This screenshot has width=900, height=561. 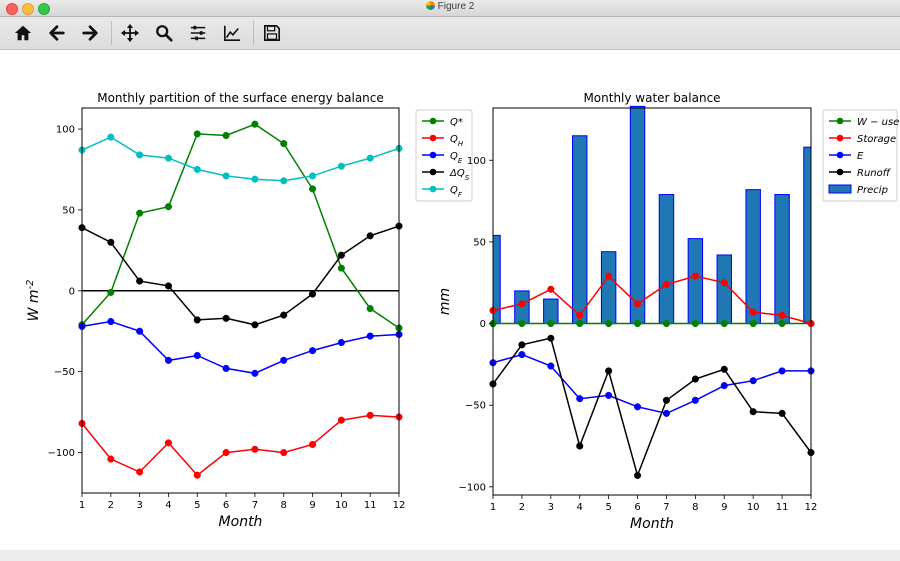 I want to click on status-bar, so click(x=450, y=555).